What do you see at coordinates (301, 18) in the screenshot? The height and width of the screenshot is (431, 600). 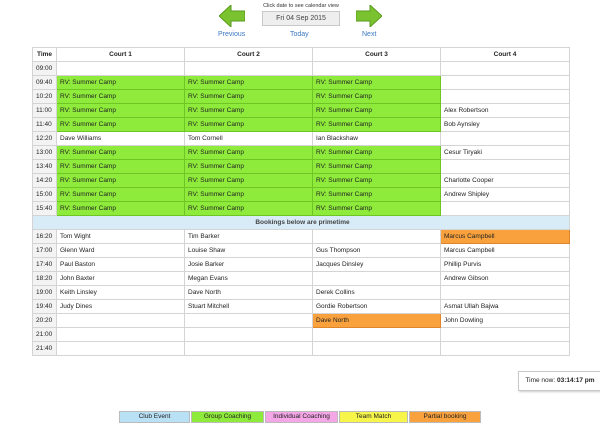 I see `date-display: Fri 04 Sep 2015` at bounding box center [301, 18].